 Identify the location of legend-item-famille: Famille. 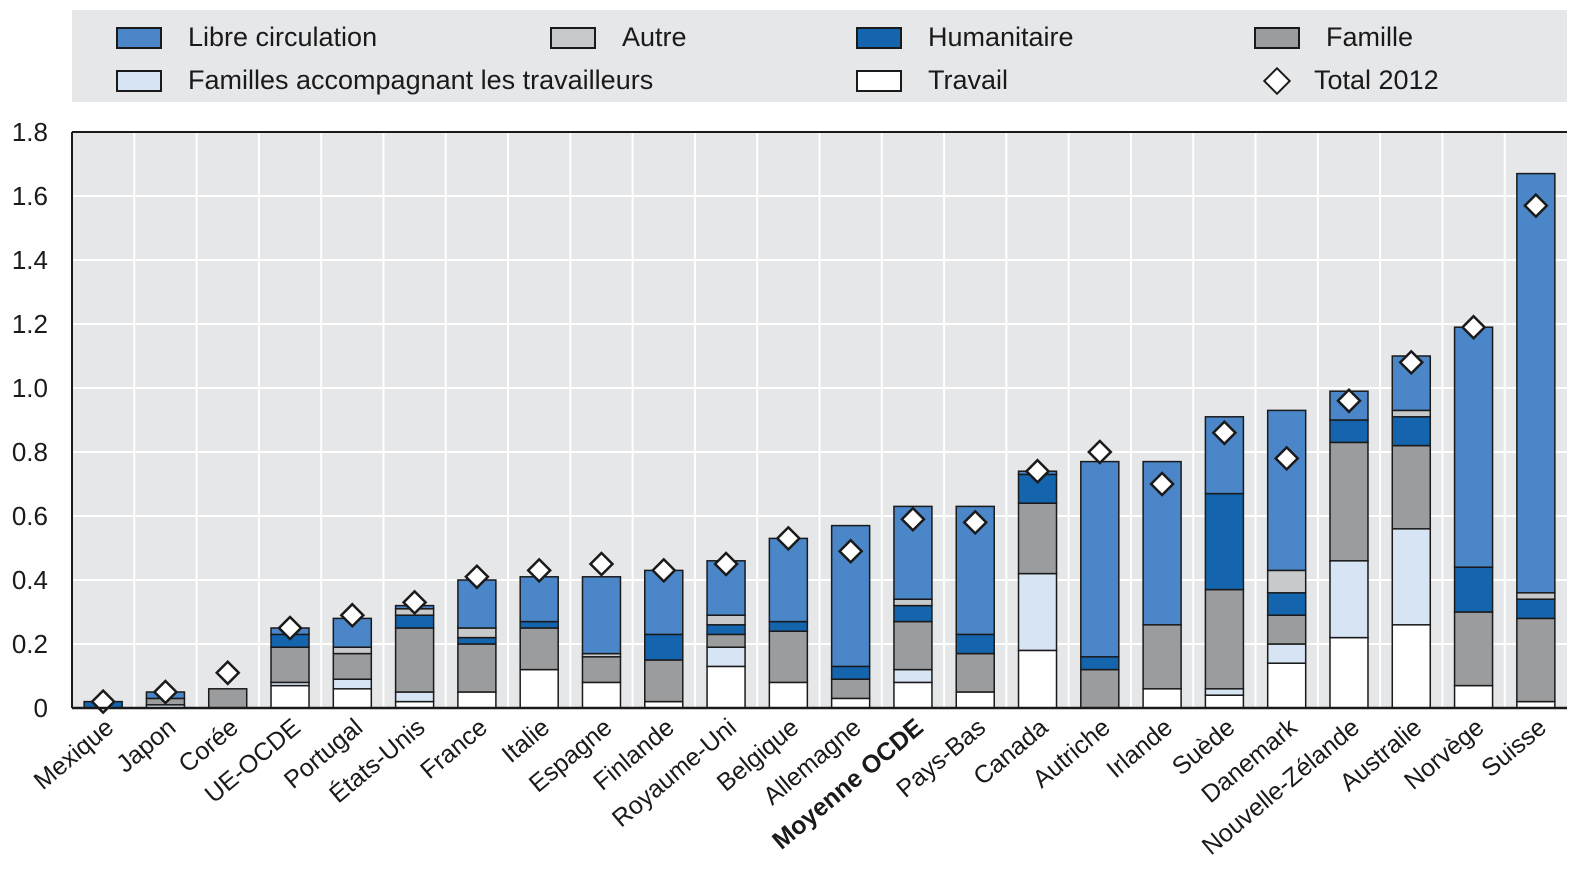
(1333, 37).